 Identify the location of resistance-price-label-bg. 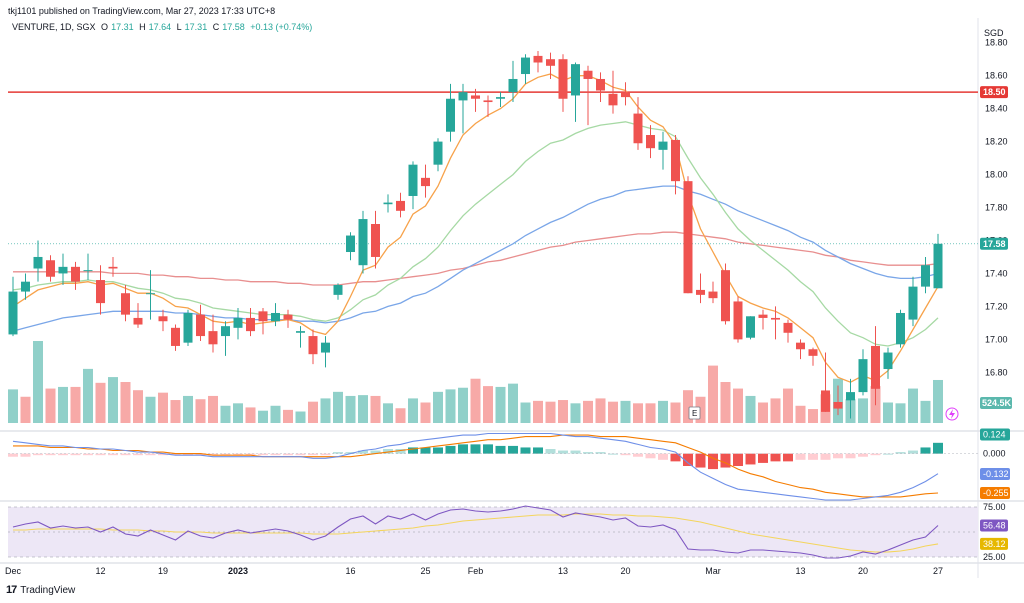
(994, 92).